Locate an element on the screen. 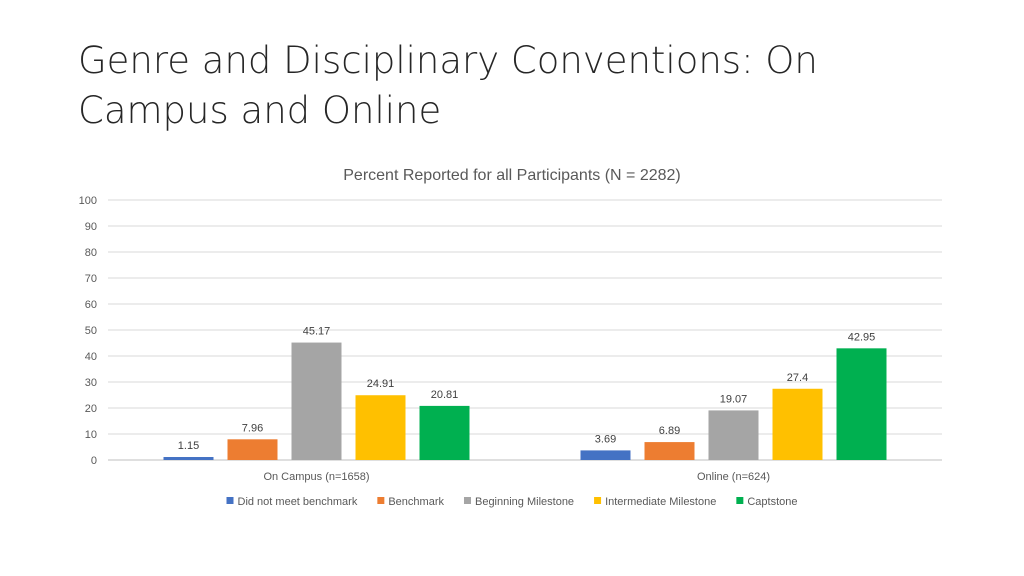 The height and width of the screenshot is (576, 1024). data-label: 19.07 is located at coordinates (734, 399).